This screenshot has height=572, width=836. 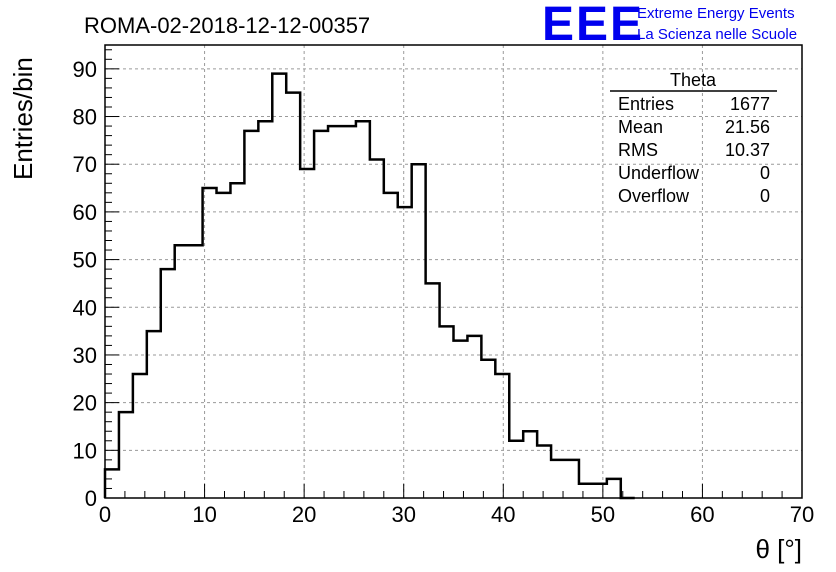 What do you see at coordinates (654, 196) in the screenshot?
I see `stats-label-overflow: Overflow` at bounding box center [654, 196].